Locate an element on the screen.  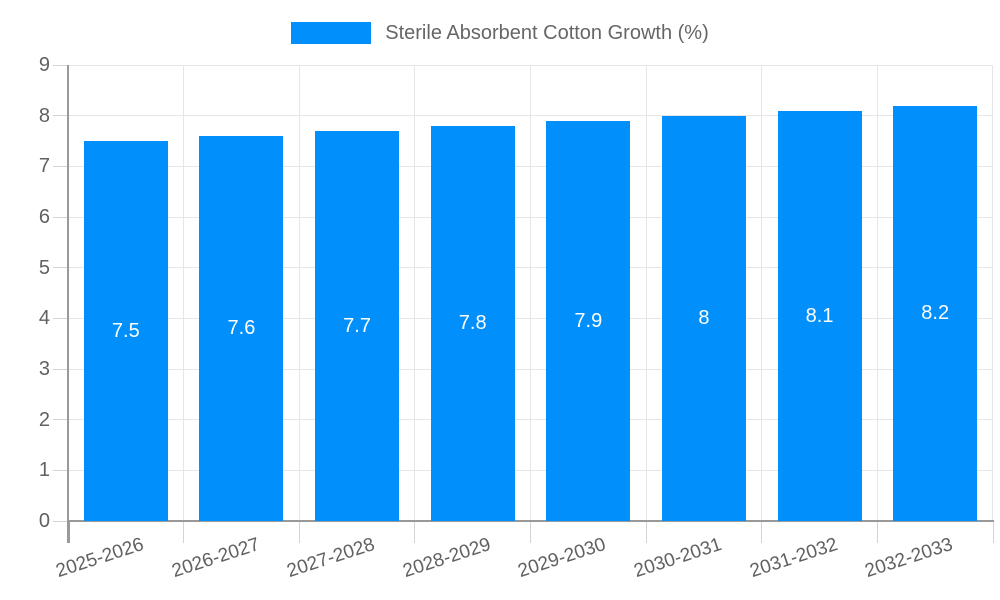
x-axis-line is located at coordinates (530, 521).